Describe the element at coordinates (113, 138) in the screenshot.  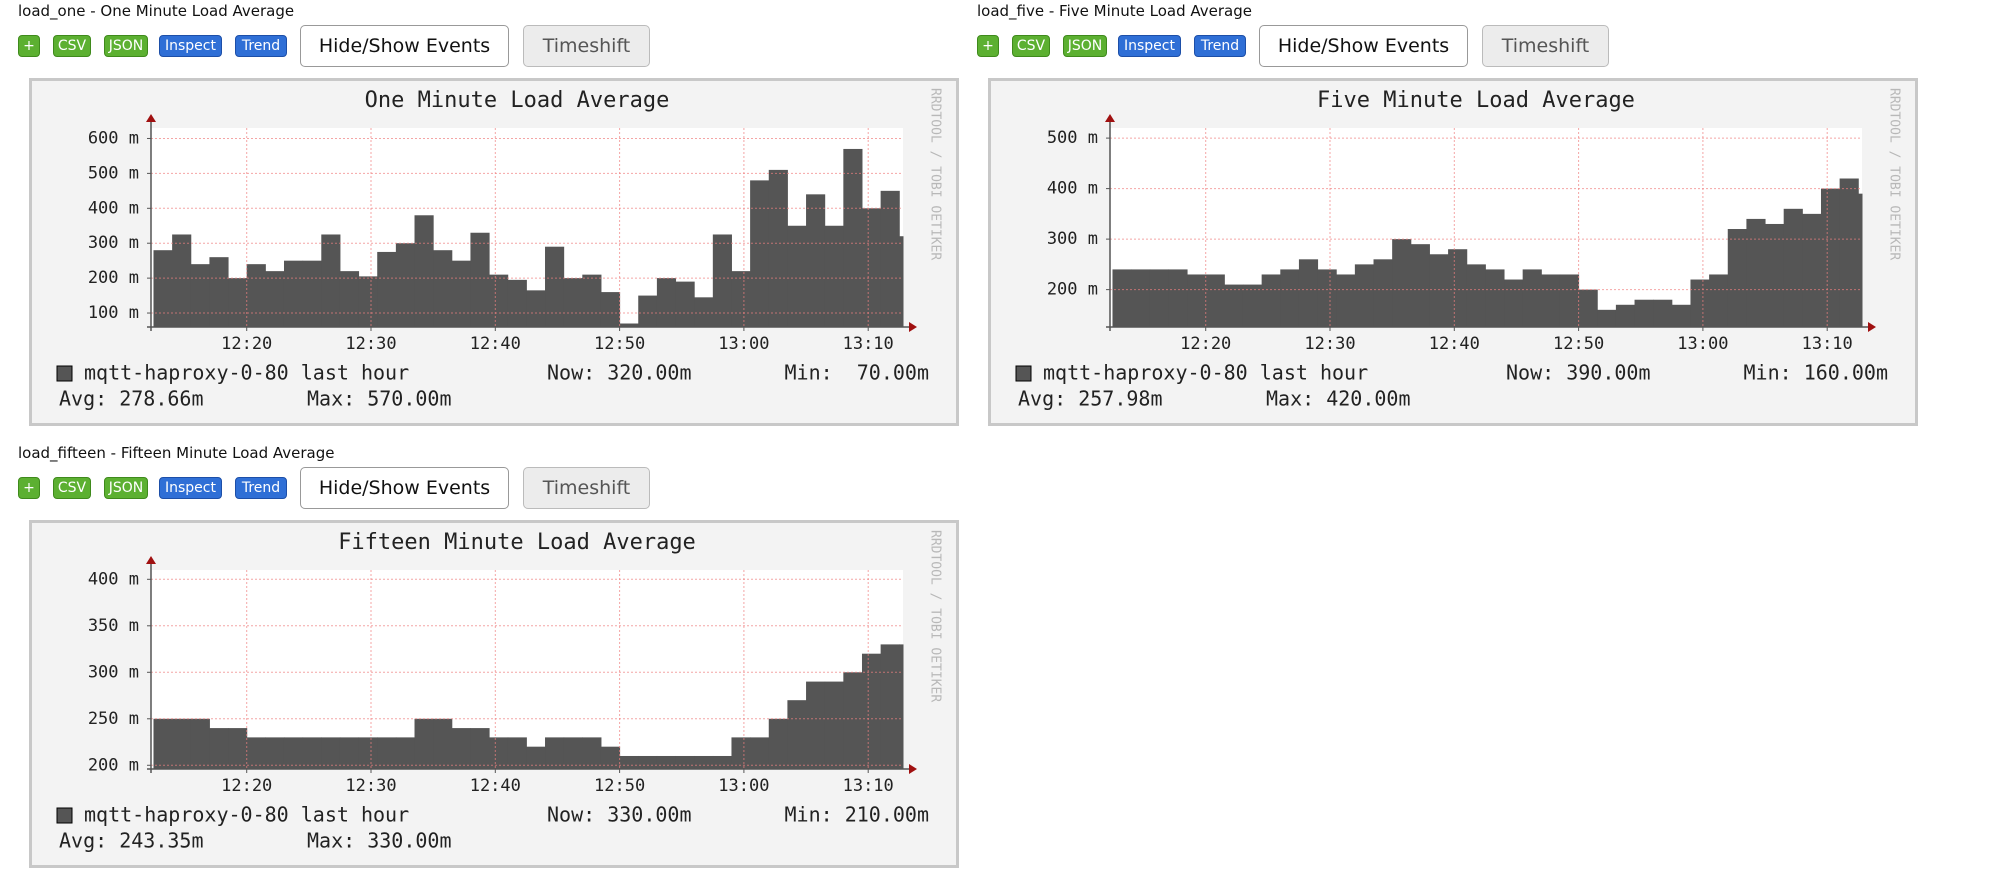
I see `y-tick-label: 600 m` at that location.